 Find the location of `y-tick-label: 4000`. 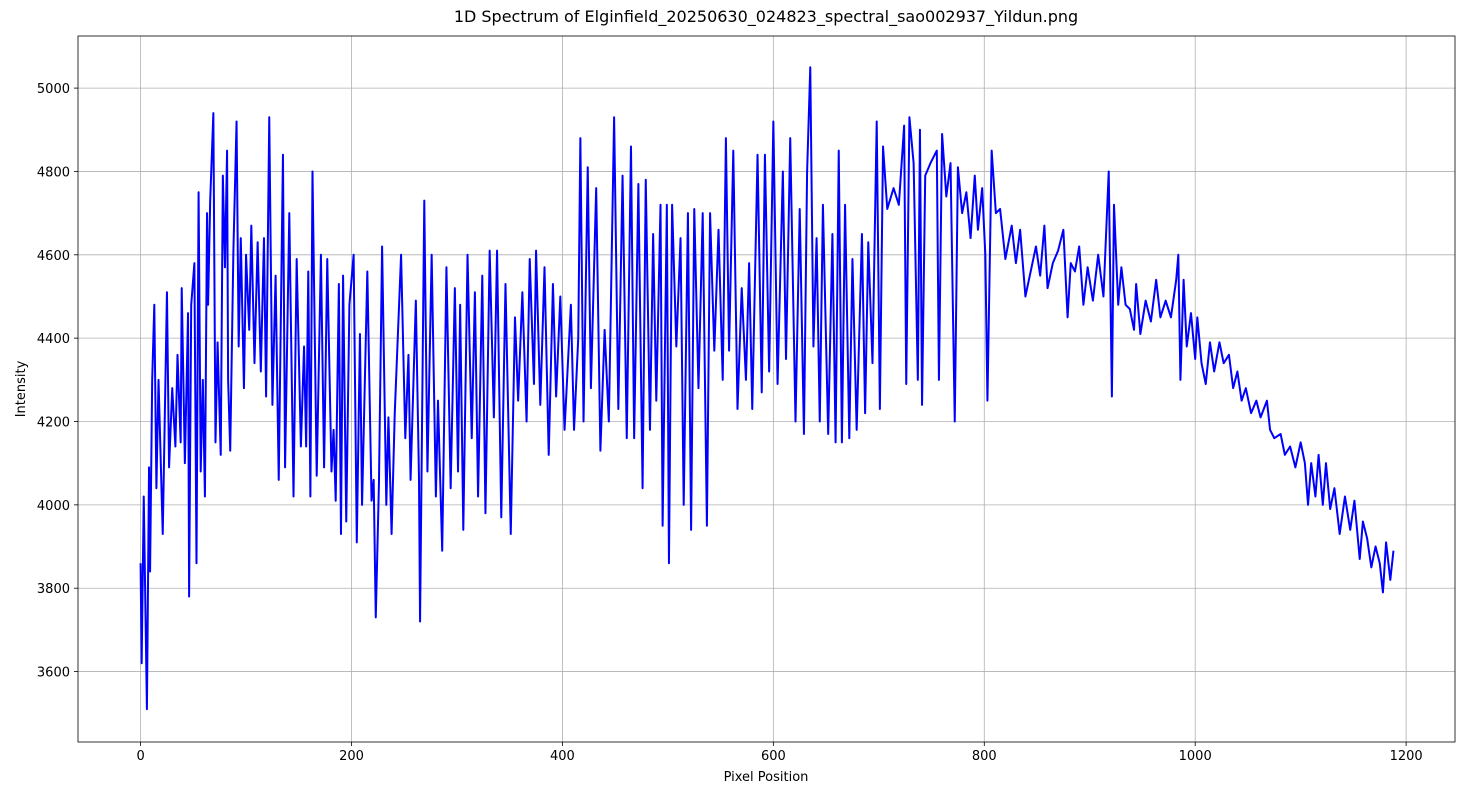

y-tick-label: 4000 is located at coordinates (53, 506).